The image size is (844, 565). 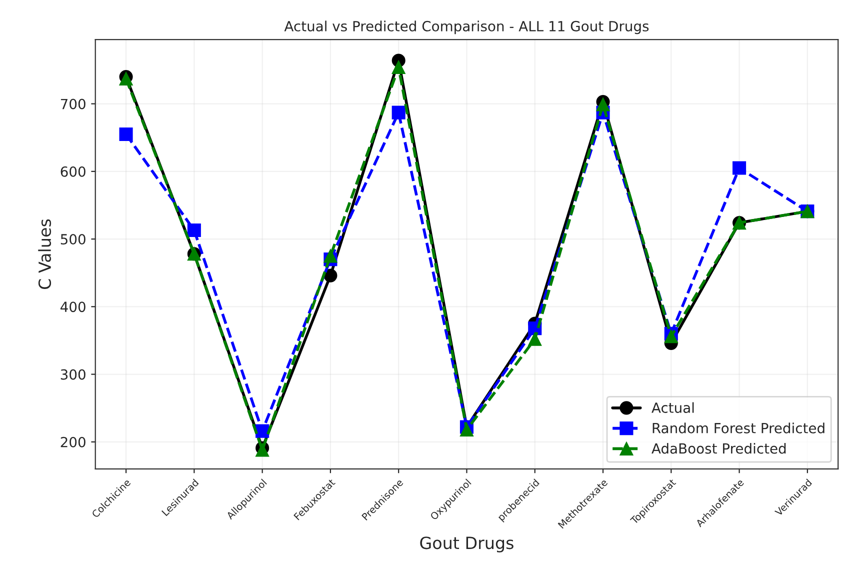 I want to click on y-tick-label: 700, so click(x=73, y=104).